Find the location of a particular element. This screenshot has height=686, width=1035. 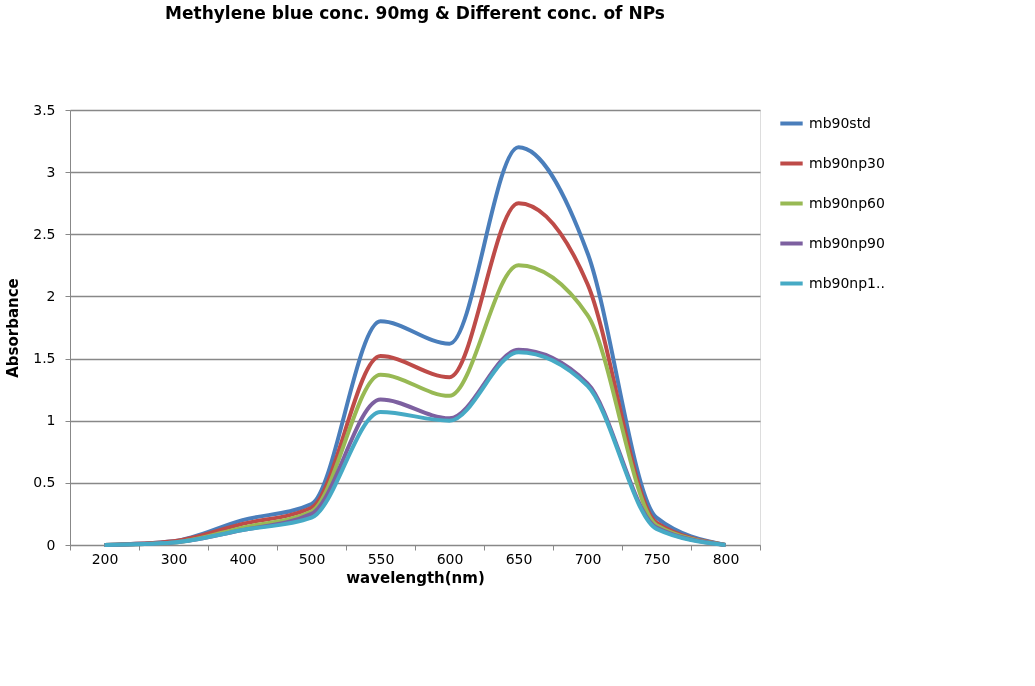

x-tick-label: 500 is located at coordinates (312, 558).